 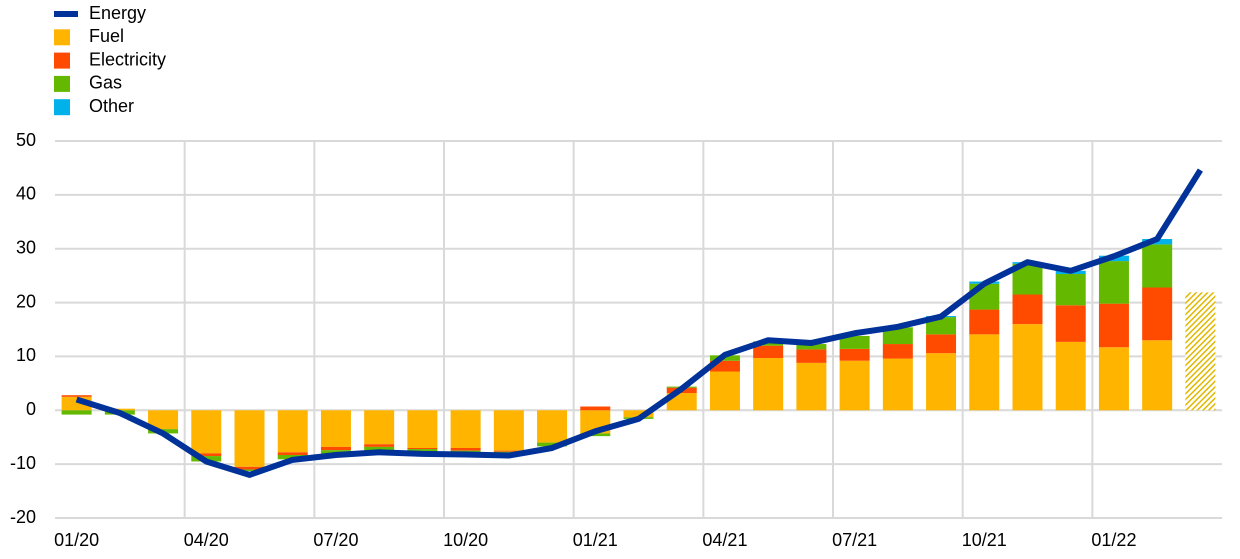 I want to click on x-tick-label: 01/21, so click(x=595, y=540).